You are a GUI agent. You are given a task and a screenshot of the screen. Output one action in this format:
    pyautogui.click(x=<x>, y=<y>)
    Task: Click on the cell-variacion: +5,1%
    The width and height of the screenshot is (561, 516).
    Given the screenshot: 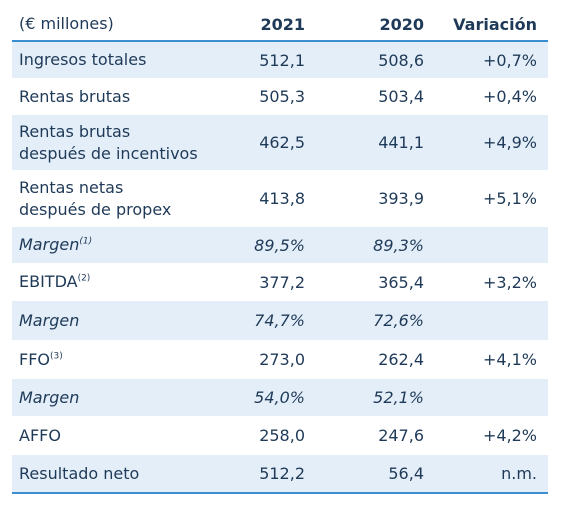 What is the action you would take?
    pyautogui.click(x=509, y=198)
    